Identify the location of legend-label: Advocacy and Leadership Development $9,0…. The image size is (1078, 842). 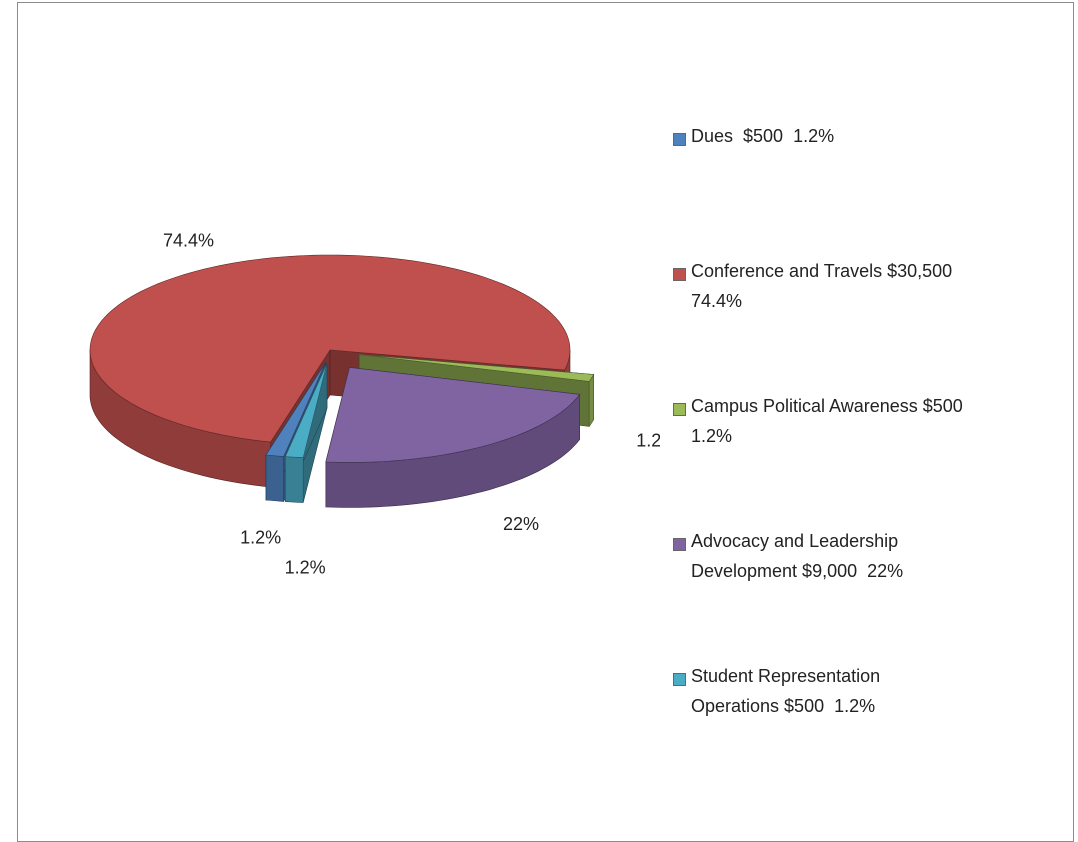
(797, 556).